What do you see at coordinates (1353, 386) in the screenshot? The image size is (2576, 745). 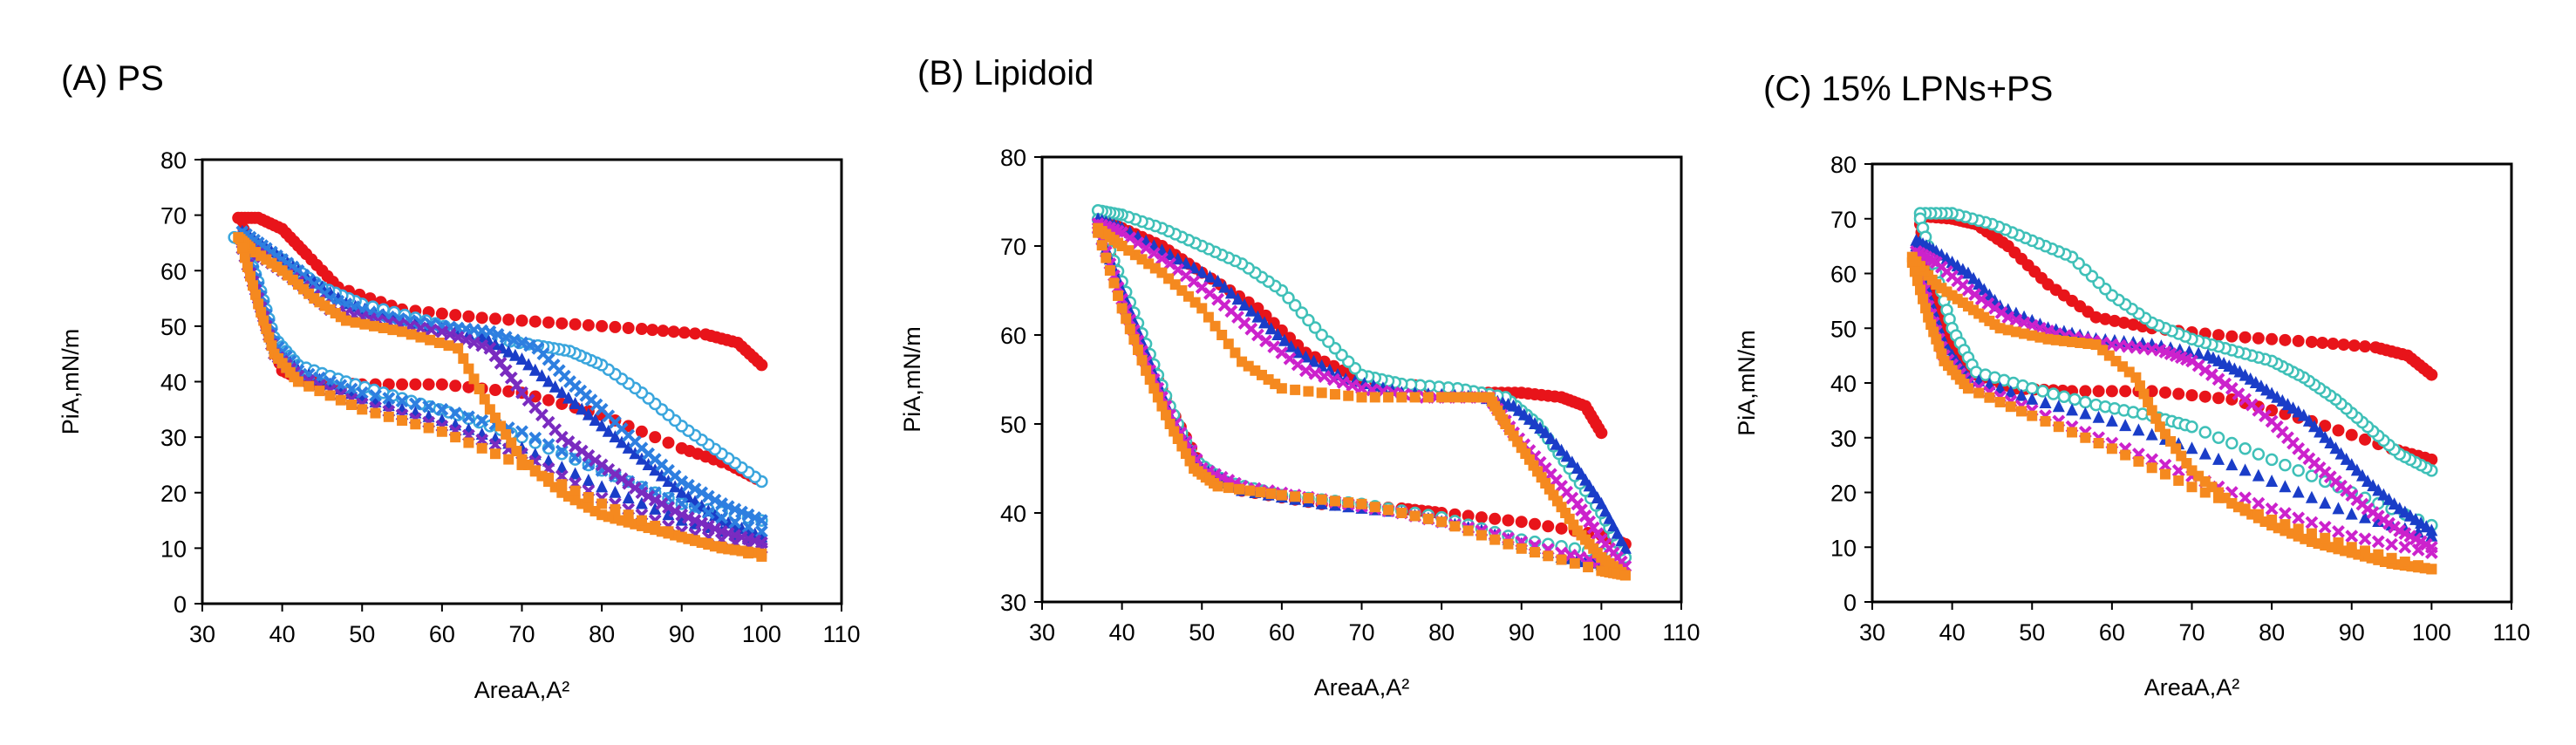 I see `chart-b-series-4-point` at bounding box center [1353, 386].